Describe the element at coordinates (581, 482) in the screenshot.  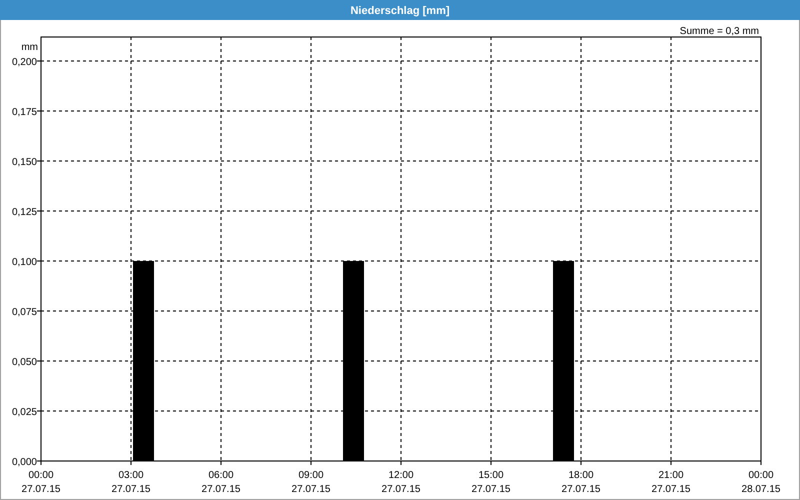
I see `x-tick-label: 18:00 27.07.15` at that location.